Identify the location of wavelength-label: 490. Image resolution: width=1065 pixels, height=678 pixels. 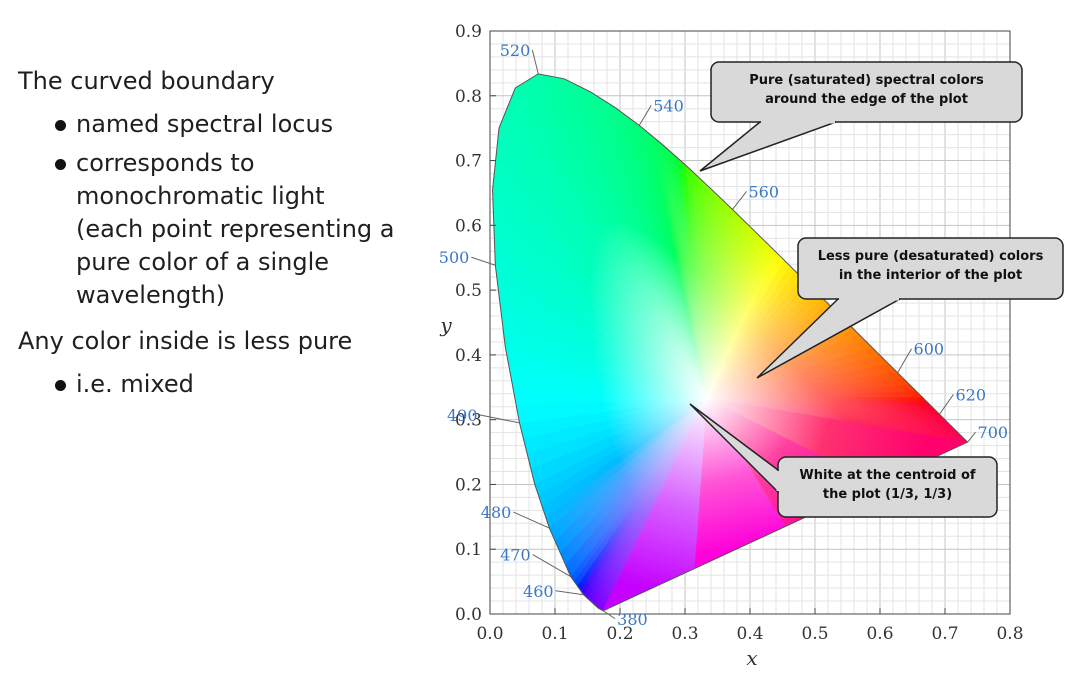
(462, 415).